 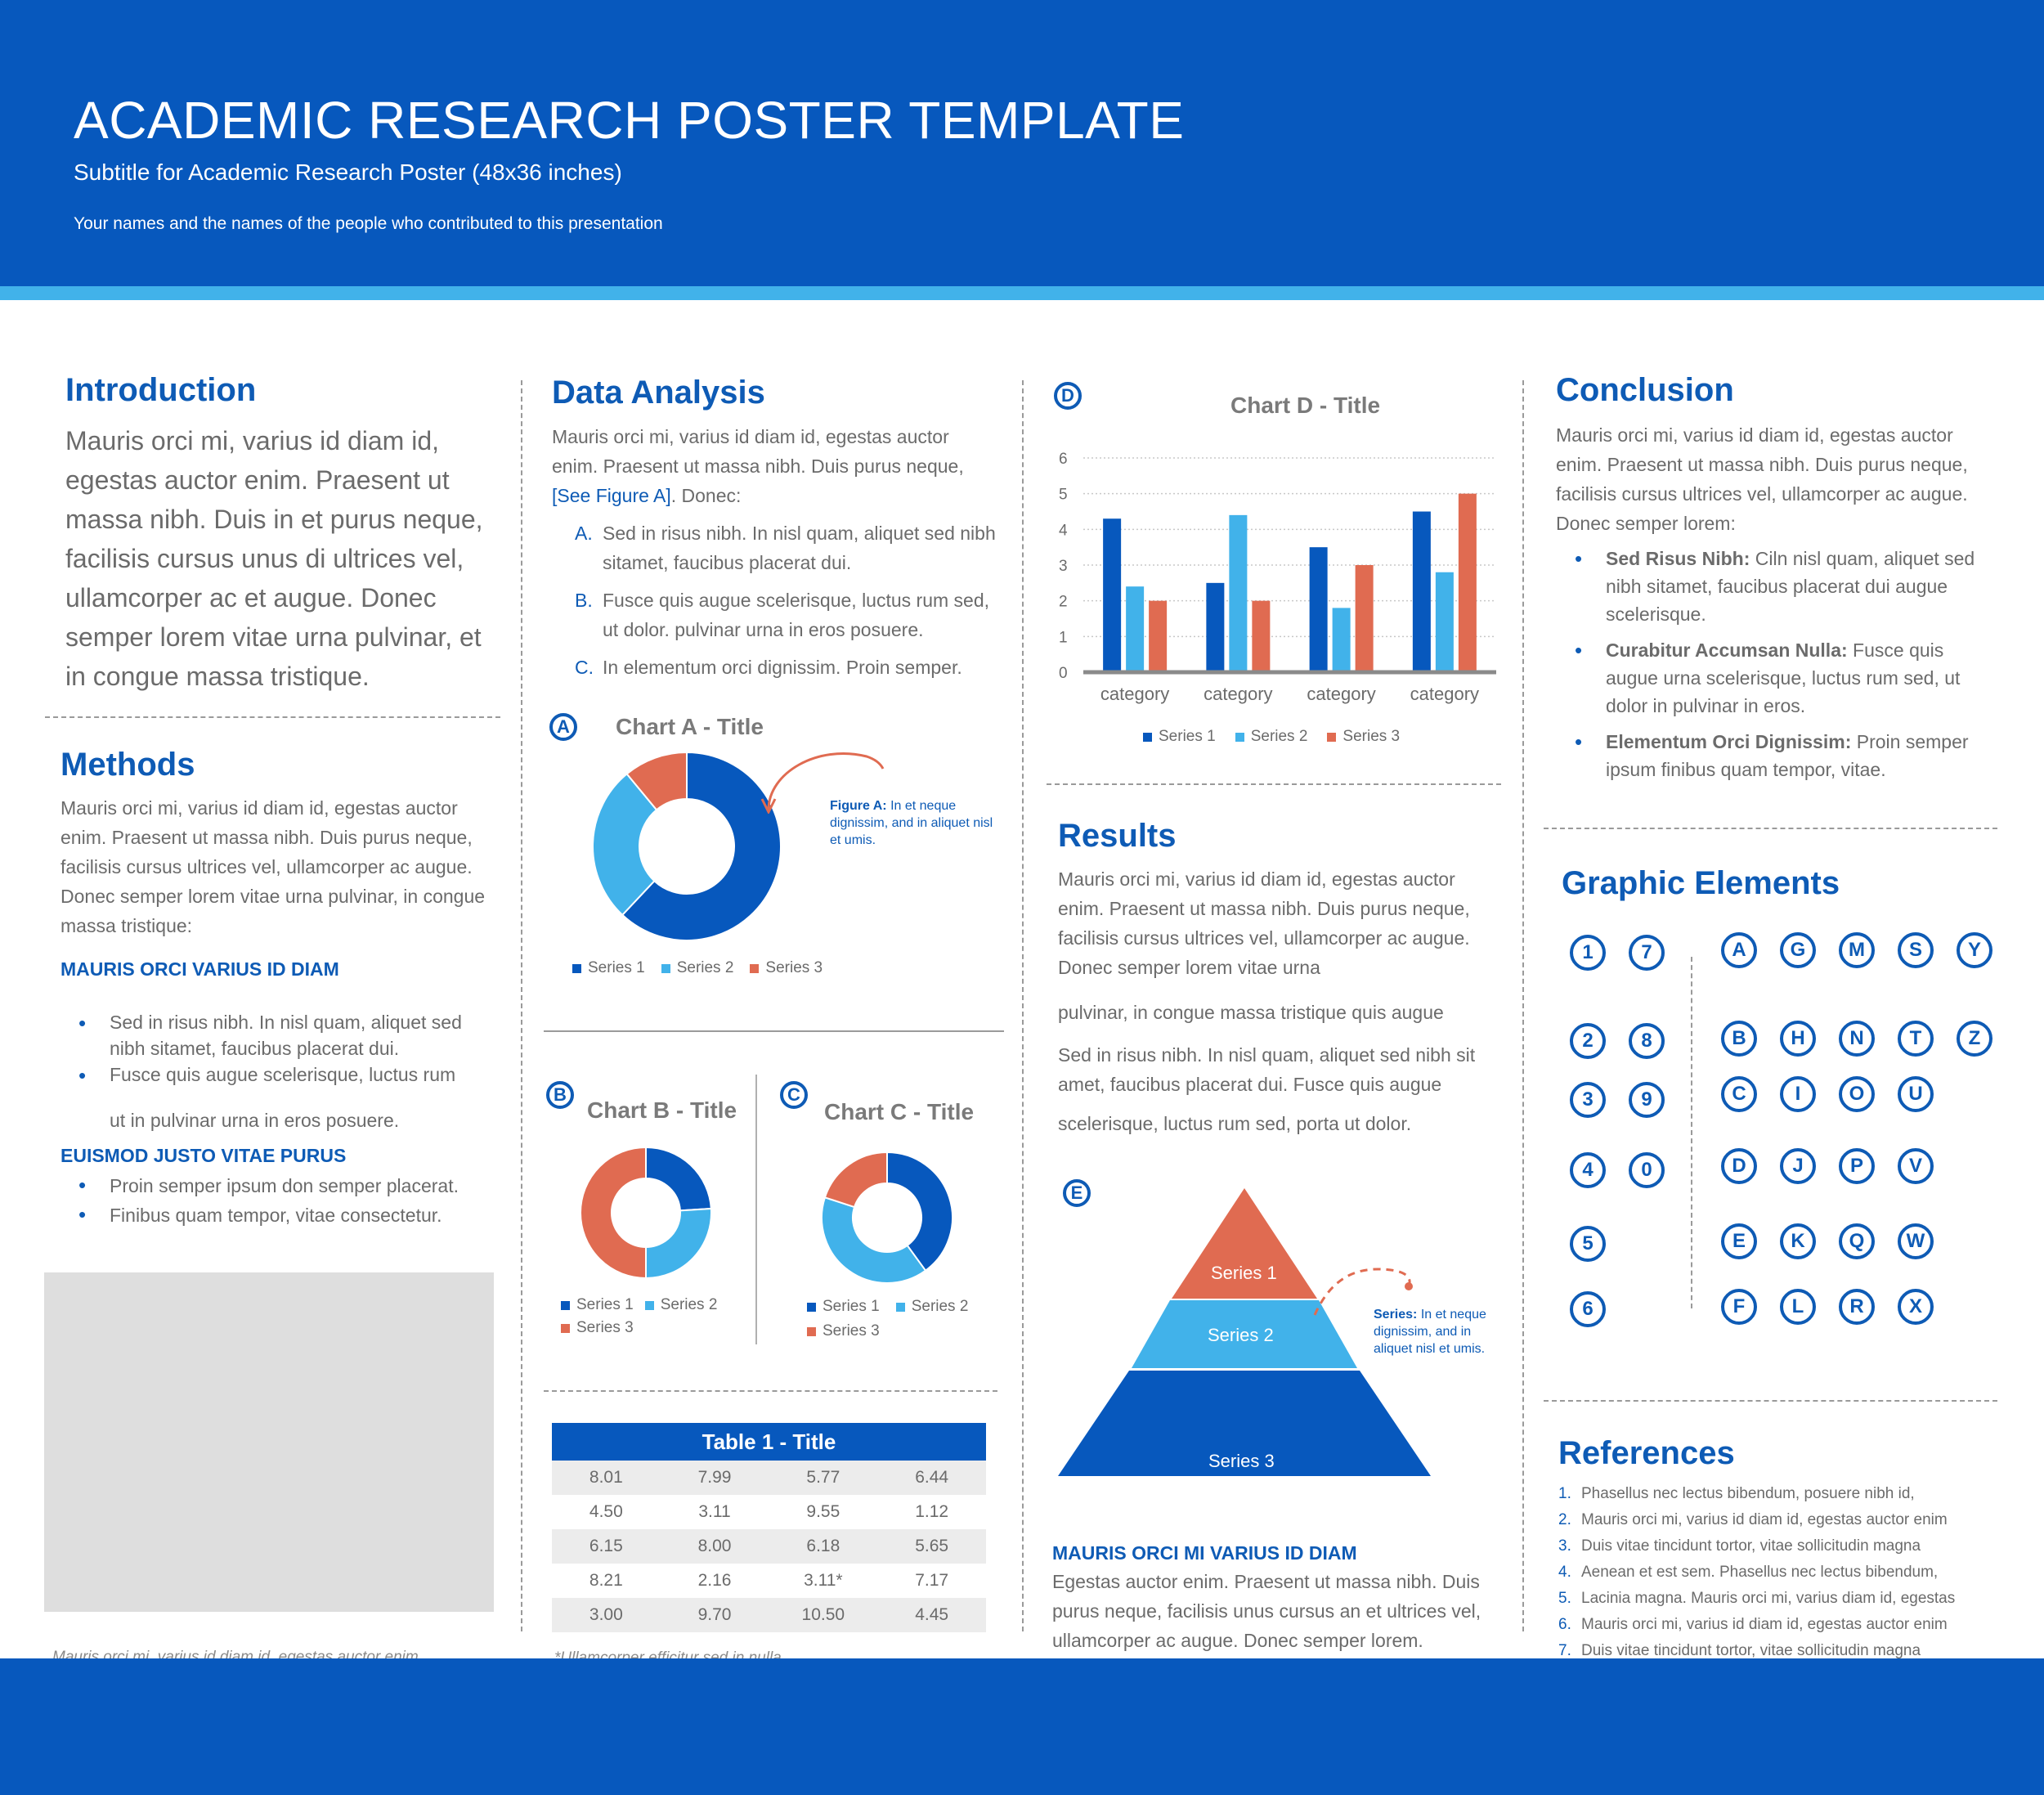 I want to click on letter-a-icon: A, so click(x=1739, y=950).